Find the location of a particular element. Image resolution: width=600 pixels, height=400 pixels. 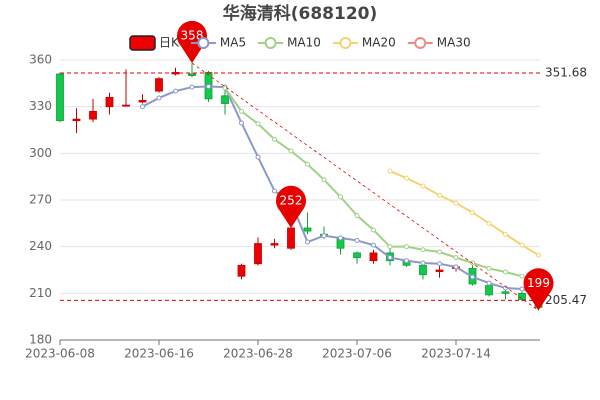

legend-label: MA20 is located at coordinates (379, 43).